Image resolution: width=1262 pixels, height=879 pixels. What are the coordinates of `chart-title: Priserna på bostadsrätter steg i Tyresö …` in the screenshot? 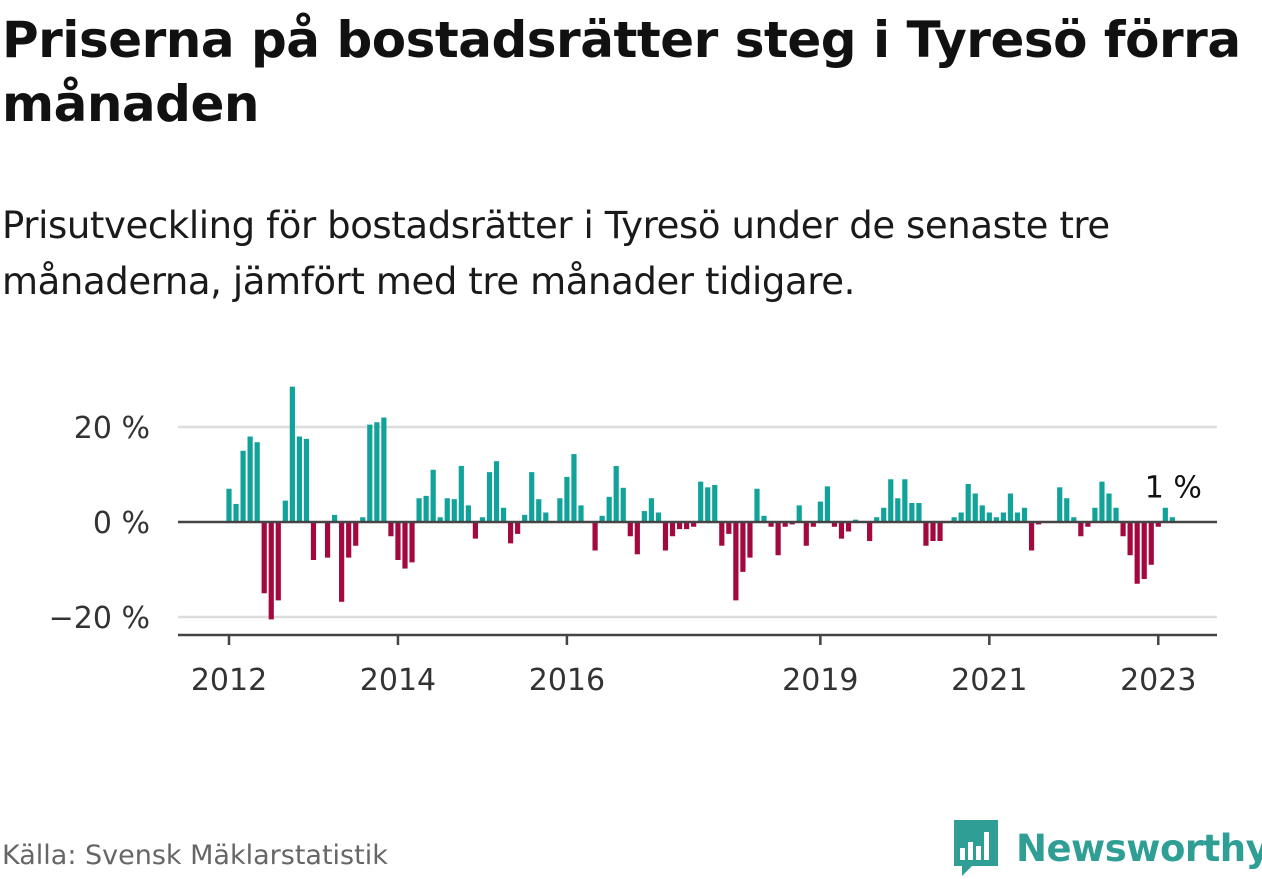 It's located at (621, 72).